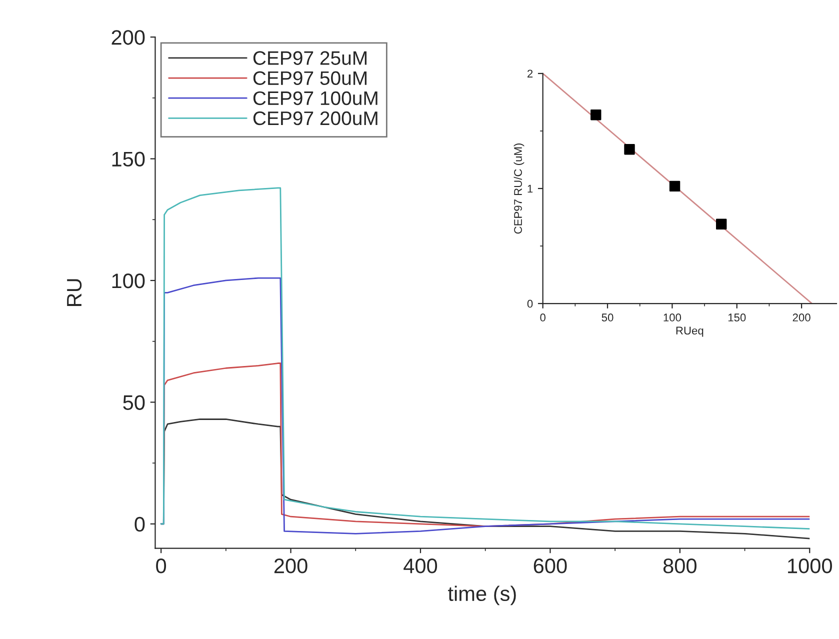  What do you see at coordinates (309, 58) in the screenshot?
I see `legend-label: CEP97 25uM` at bounding box center [309, 58].